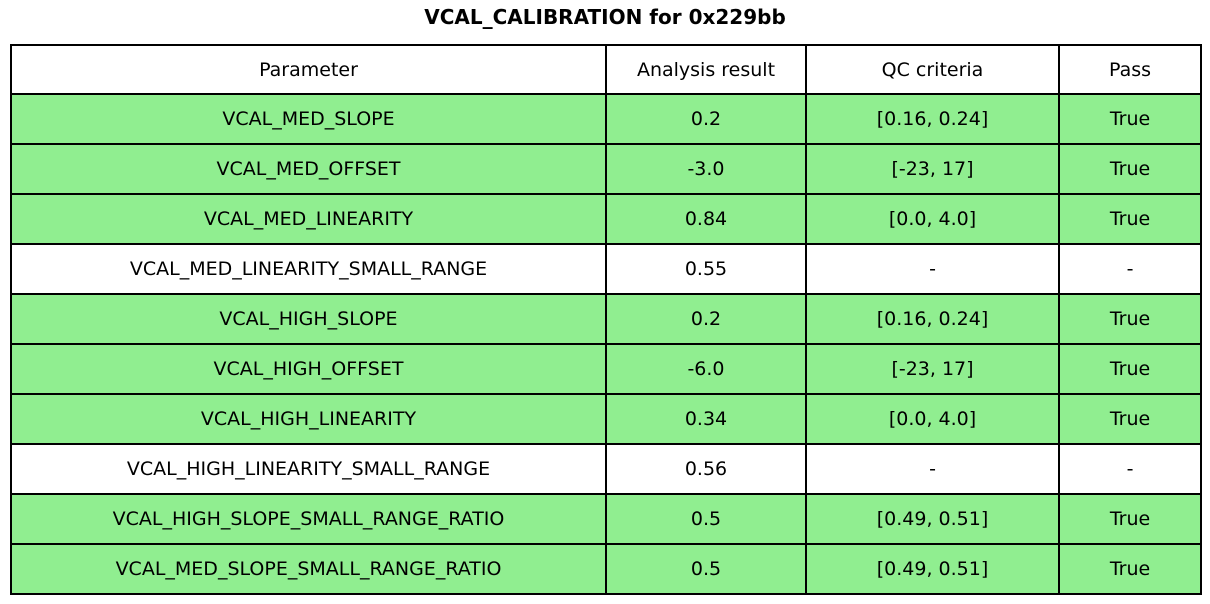 The width and height of the screenshot is (1210, 604). I want to click on col-header-pass: Pass, so click(1130, 69).